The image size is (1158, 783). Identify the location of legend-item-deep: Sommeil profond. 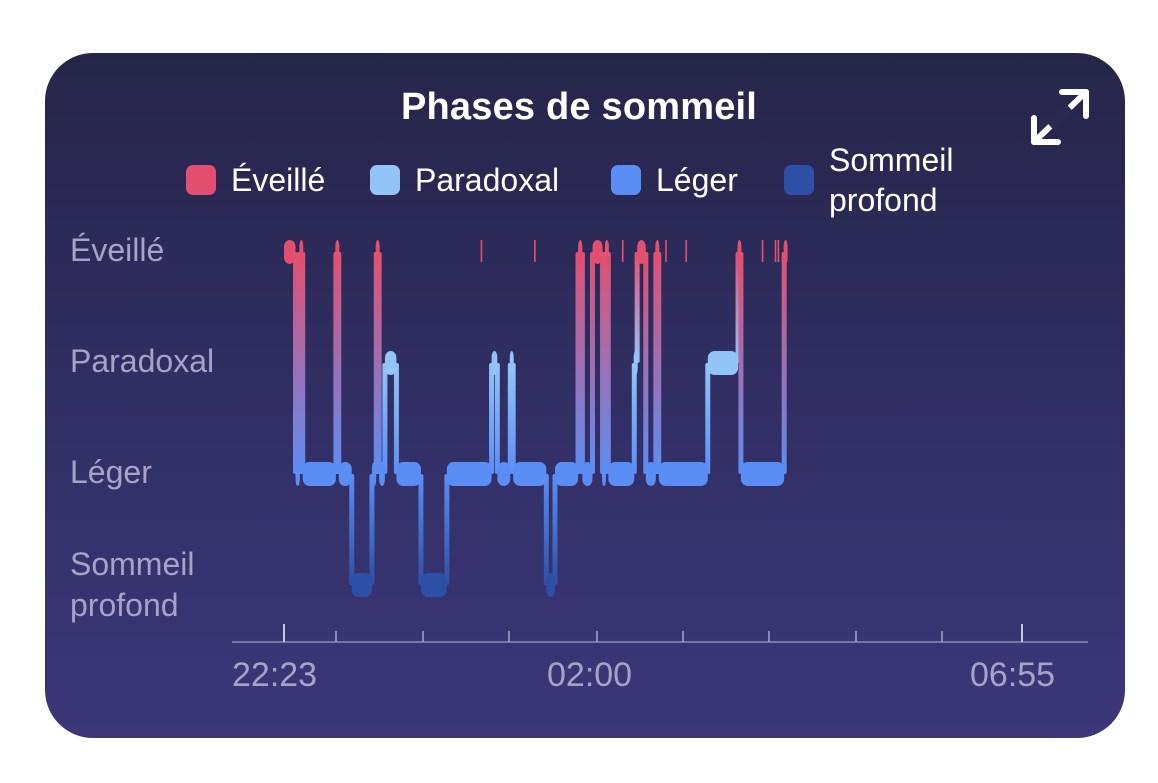
(868, 180).